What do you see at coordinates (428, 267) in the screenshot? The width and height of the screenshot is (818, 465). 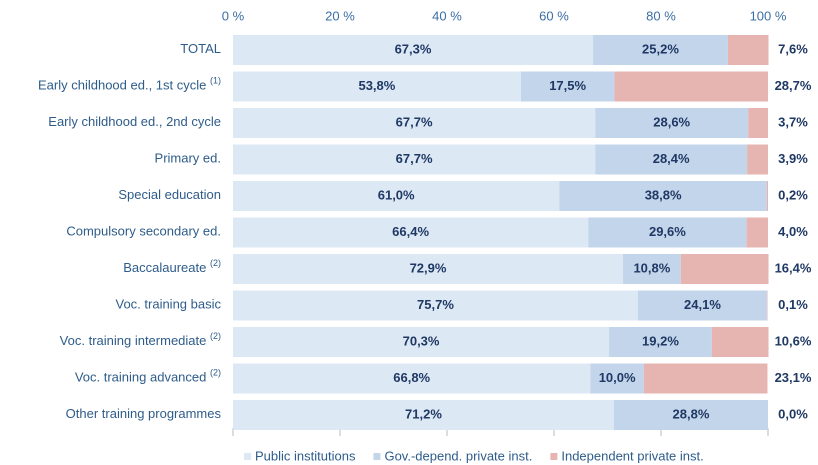 I see `value-label: 72,9%` at bounding box center [428, 267].